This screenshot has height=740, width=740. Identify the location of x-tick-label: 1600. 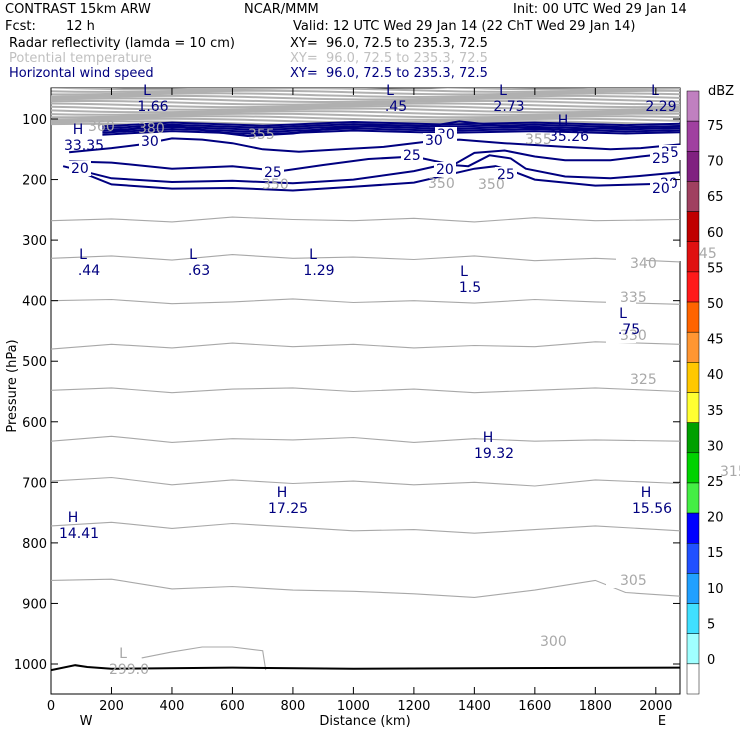
(534, 706).